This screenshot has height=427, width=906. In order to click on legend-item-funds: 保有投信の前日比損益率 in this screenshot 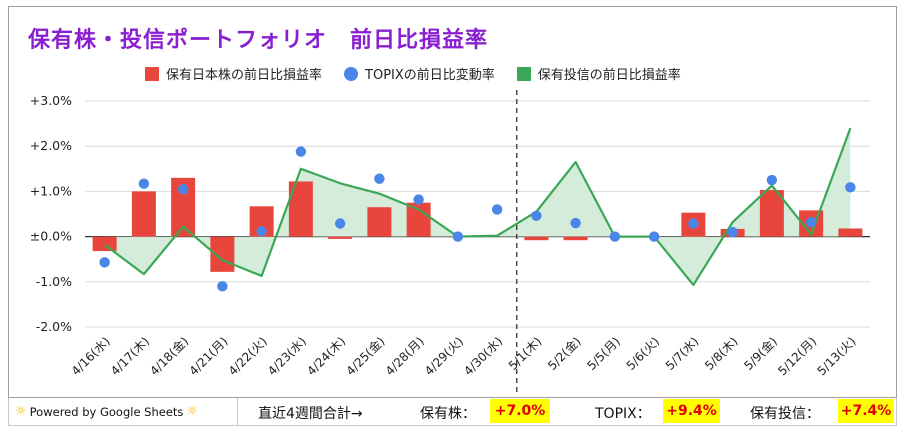, I will do `click(598, 73)`.